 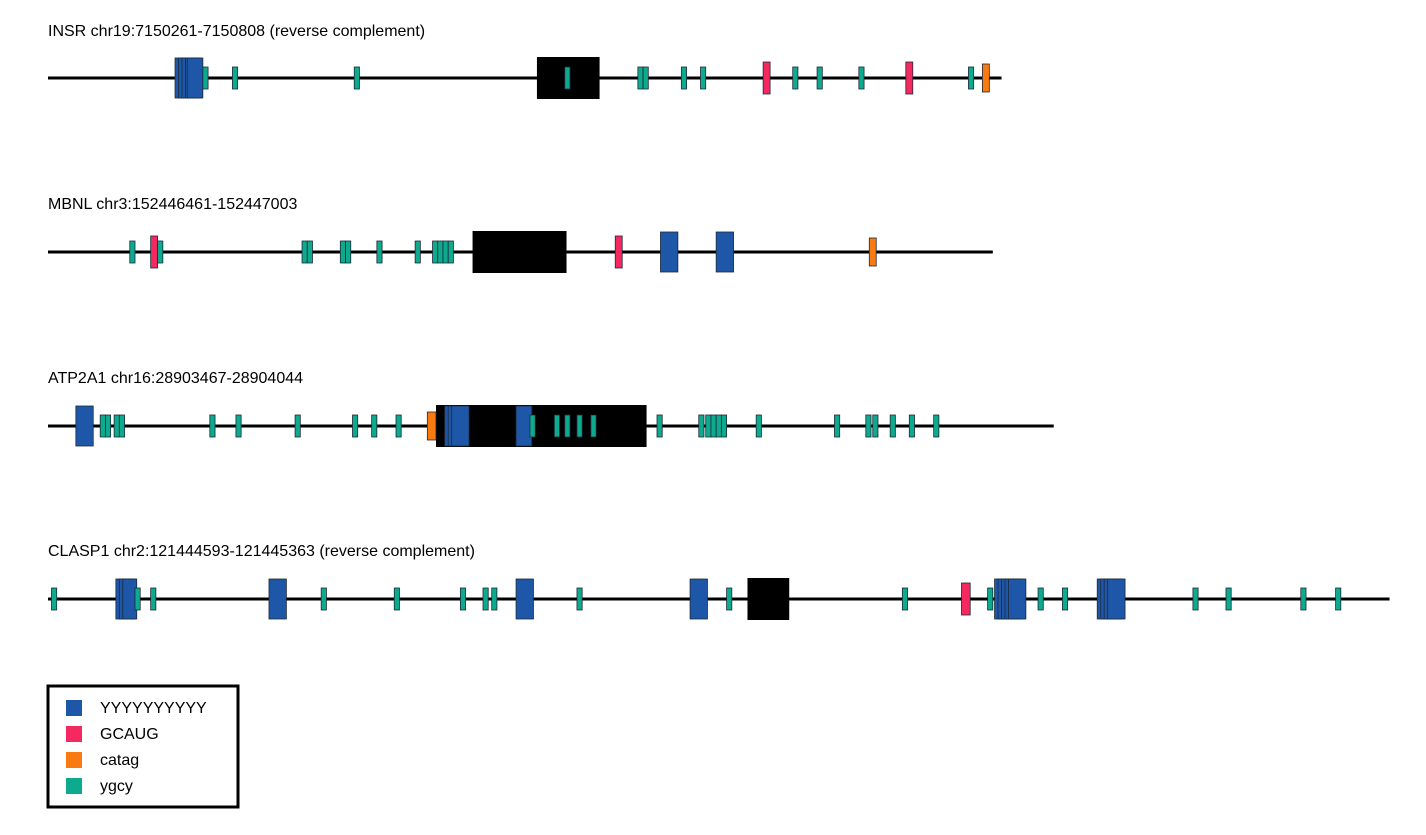 I want to click on track-body-insr, so click(x=525, y=78).